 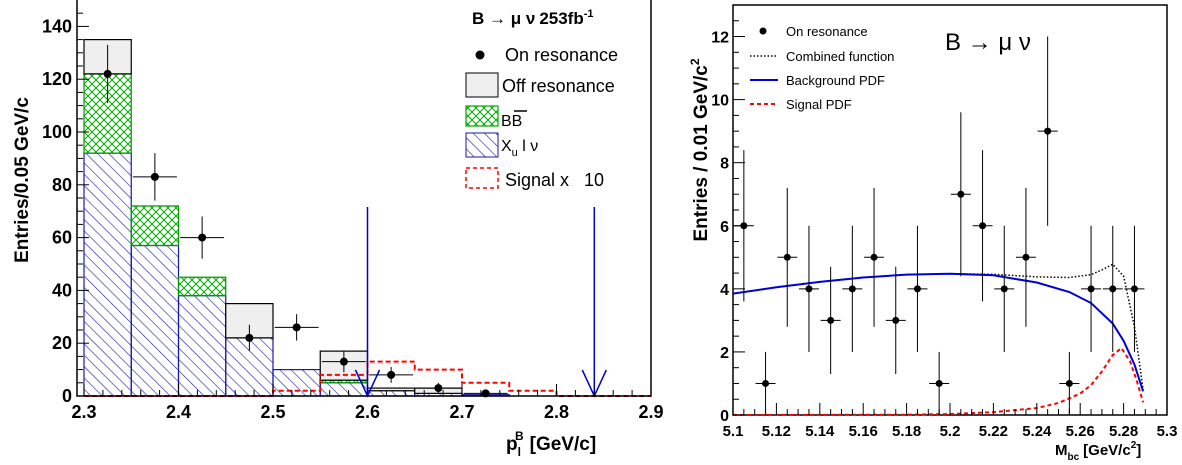 I want to click on left-y-axis-label: Entries/0.05 GeV/c, so click(x=22, y=180).